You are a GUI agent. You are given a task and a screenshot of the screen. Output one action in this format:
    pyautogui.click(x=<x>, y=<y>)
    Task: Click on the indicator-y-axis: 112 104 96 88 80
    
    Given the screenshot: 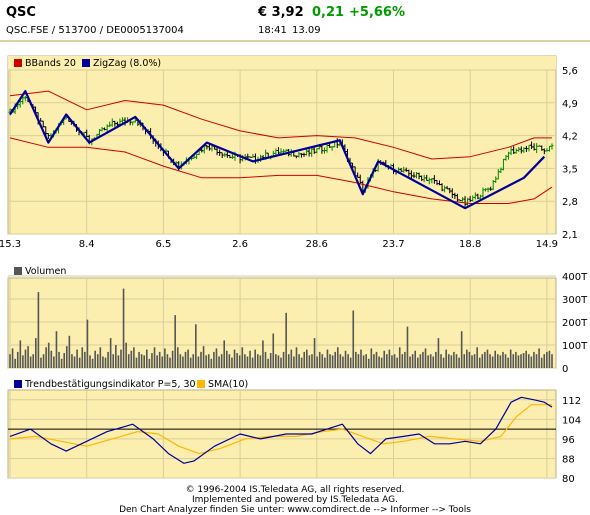 What is the action you would take?
    pyautogui.click(x=571, y=439)
    